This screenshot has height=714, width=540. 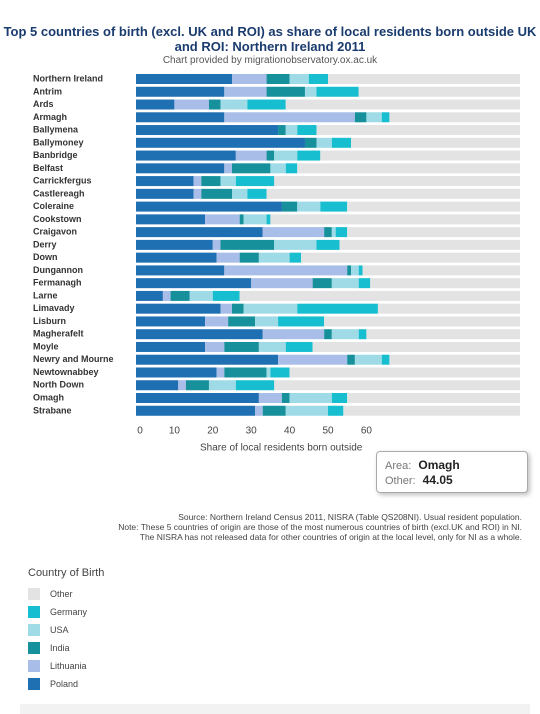 I want to click on bar-derry-germany, so click(x=328, y=244).